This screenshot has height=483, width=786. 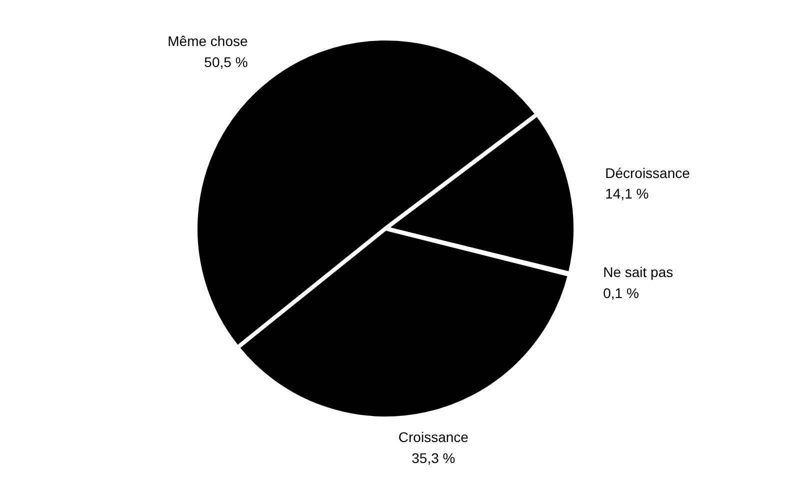 What do you see at coordinates (621, 292) in the screenshot?
I see `data-label: 0,1 %` at bounding box center [621, 292].